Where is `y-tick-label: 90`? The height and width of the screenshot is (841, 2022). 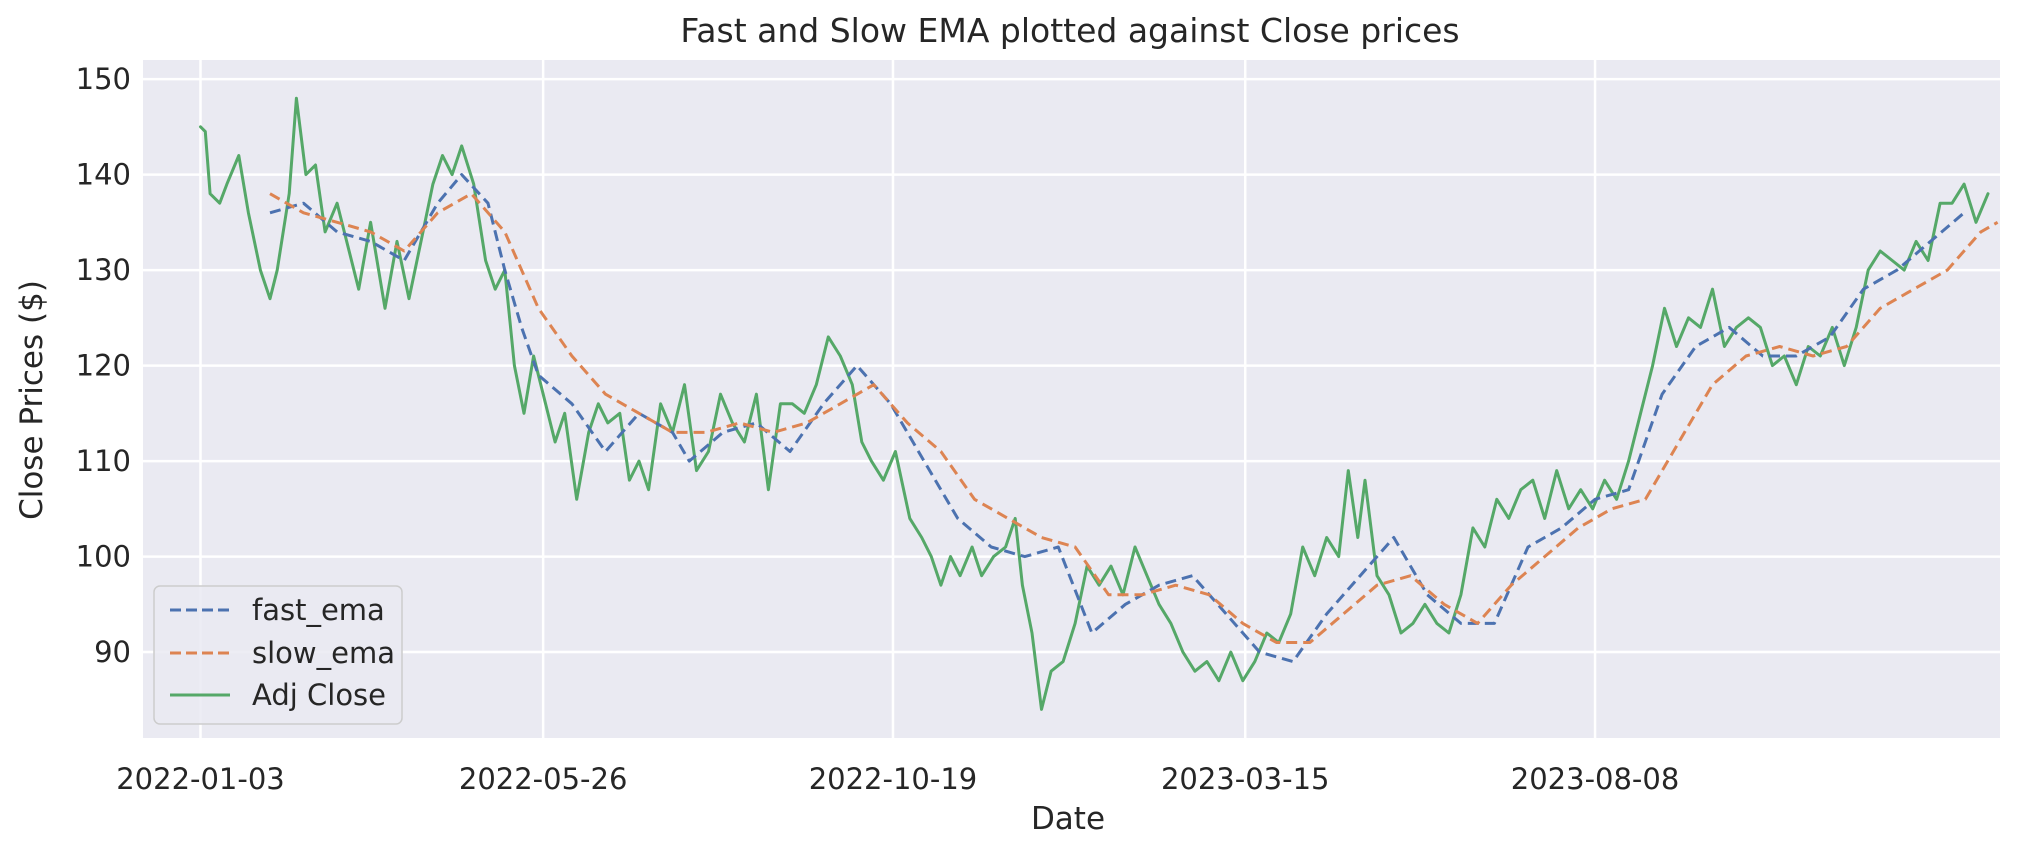 y-tick-label: 90 is located at coordinates (112, 652).